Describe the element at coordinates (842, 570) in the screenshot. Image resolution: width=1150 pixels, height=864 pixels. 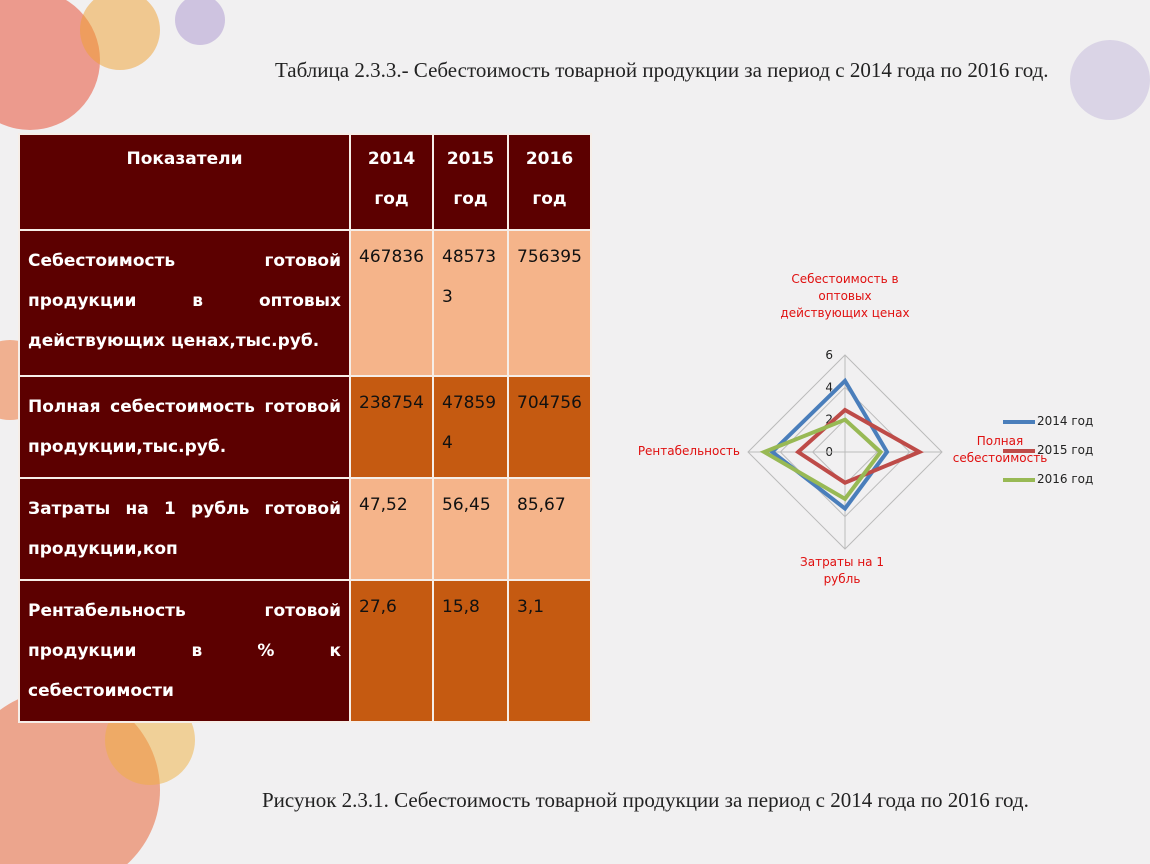
I see `axis-label: Затраты на 1 рубль` at that location.